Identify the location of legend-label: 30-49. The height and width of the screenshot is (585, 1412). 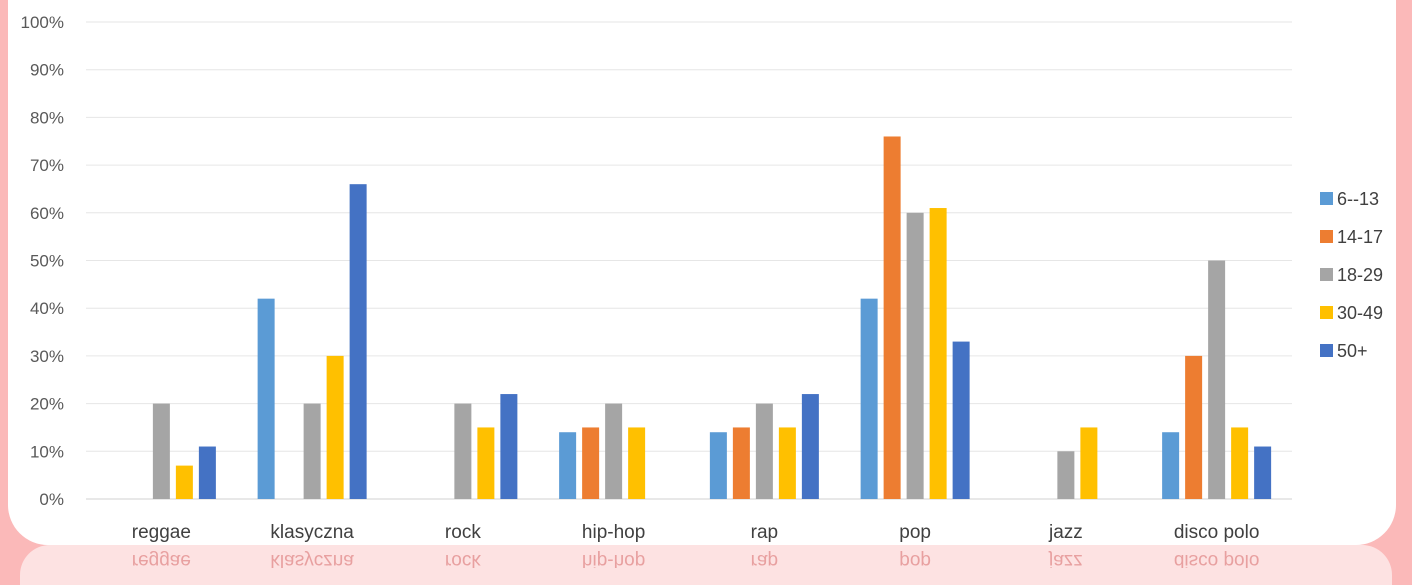
(1360, 313).